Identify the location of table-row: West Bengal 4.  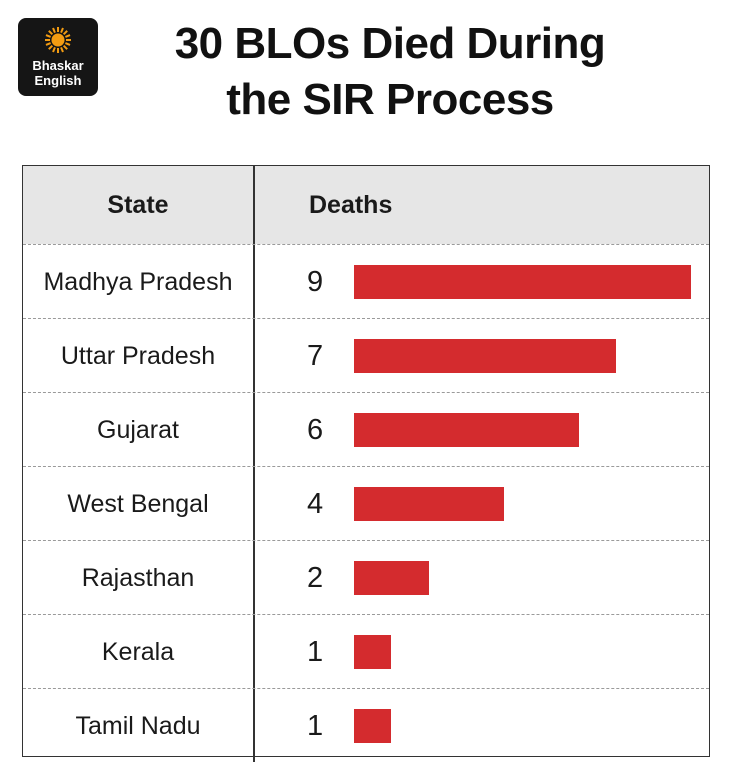
(366, 503).